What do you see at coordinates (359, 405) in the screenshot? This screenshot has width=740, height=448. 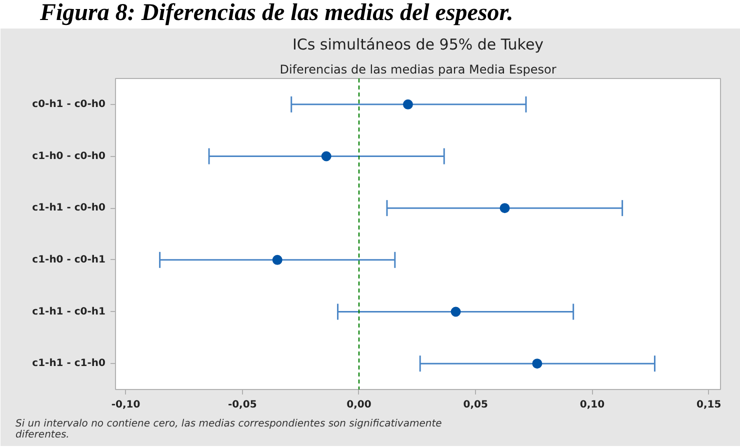 I see `x-tick-label: 0,00` at bounding box center [359, 405].